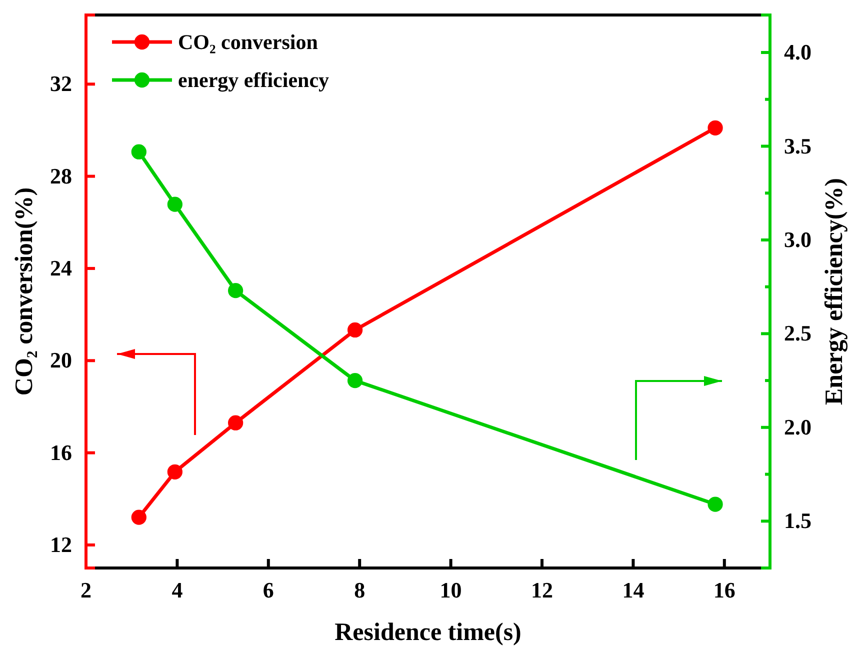  I want to click on y2-tick-label: 3.5, so click(798, 145).